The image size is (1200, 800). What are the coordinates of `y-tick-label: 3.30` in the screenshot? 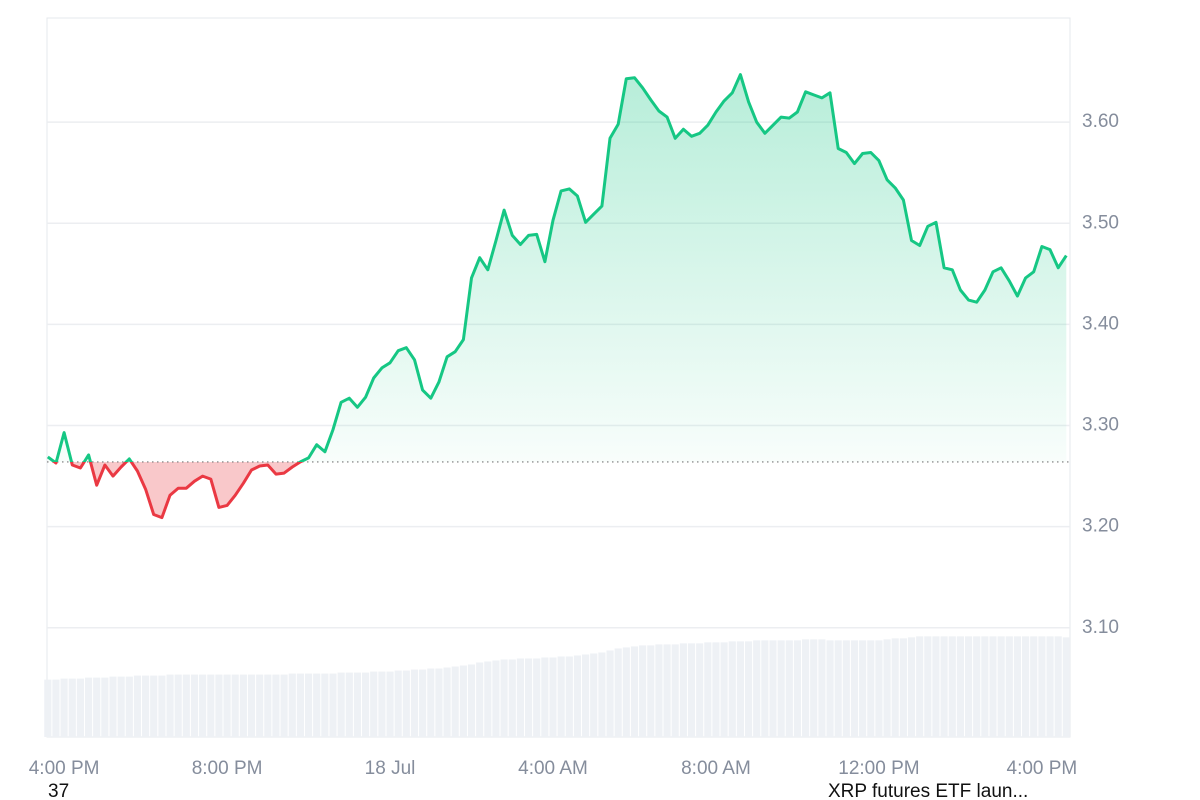 It's located at (1100, 425).